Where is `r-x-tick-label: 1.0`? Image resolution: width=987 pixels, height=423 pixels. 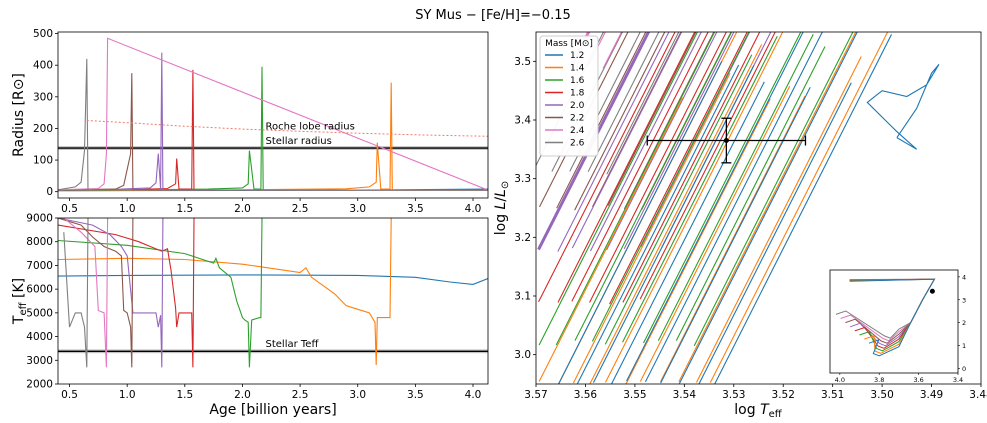
r-x-tick-label: 1.0 is located at coordinates (127, 209).